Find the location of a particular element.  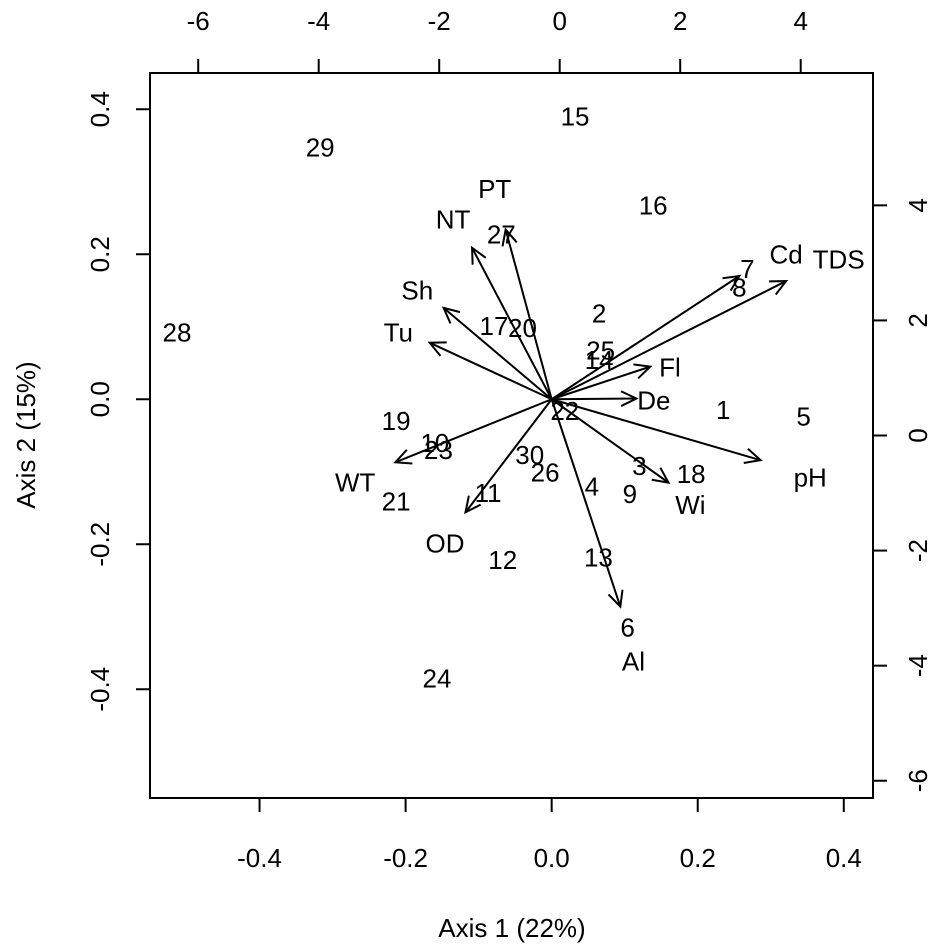

y2-tick-label: 2 is located at coordinates (918, 320).